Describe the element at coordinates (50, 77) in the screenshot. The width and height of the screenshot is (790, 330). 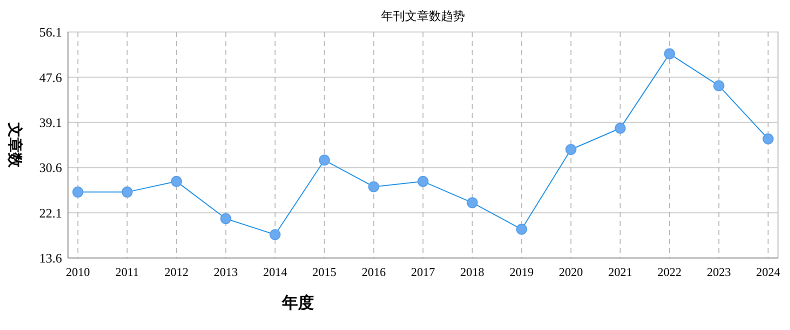
I see `y-tick-label: 47.6` at that location.